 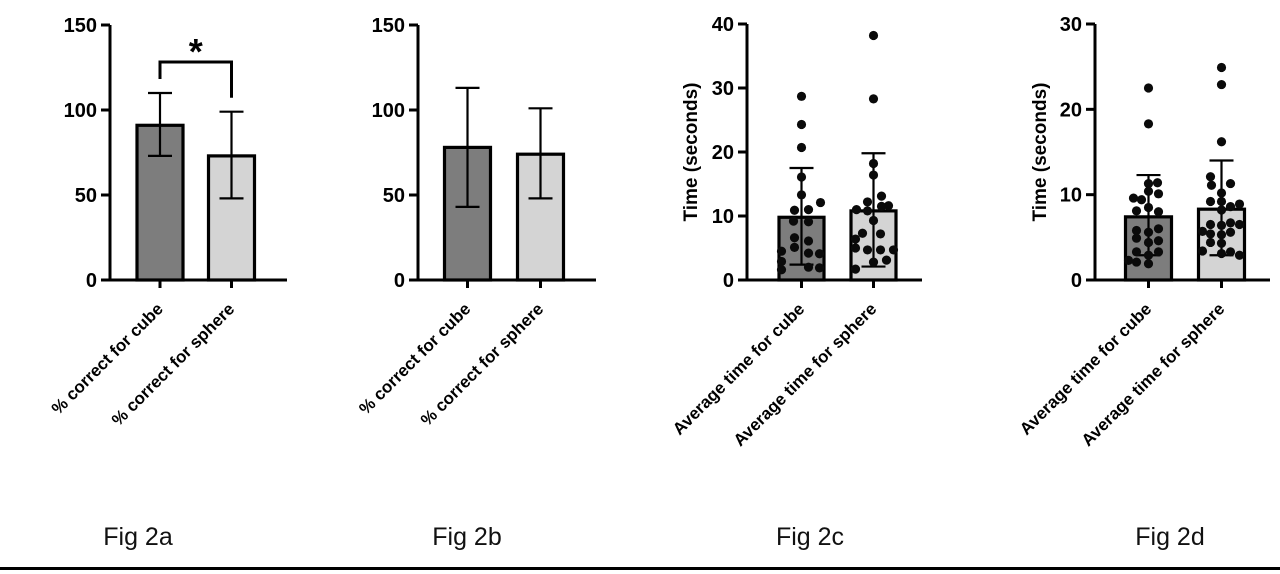 What do you see at coordinates (388, 111) in the screenshot?
I see `y-tick-label: 100` at bounding box center [388, 111].